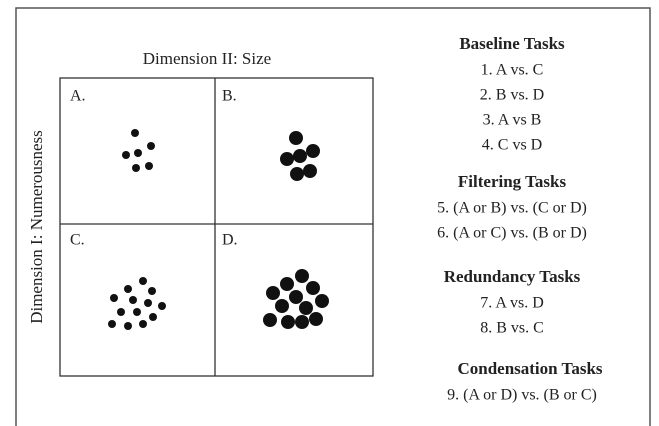 The height and width of the screenshot is (426, 659). I want to click on x-dimension-title: Dimension II: Size, so click(207, 58).